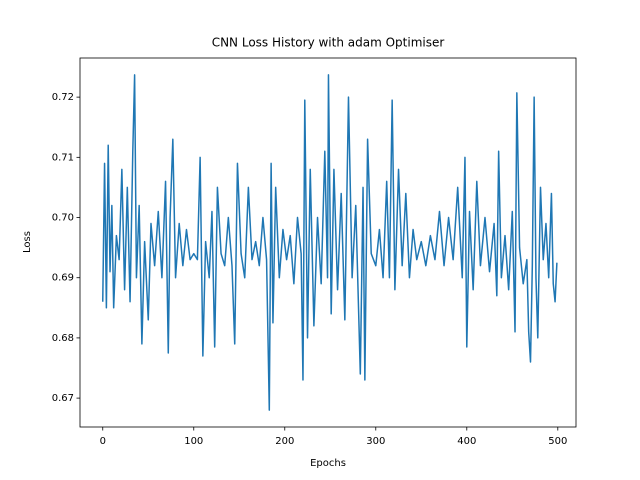 This screenshot has width=640, height=480. What do you see at coordinates (63, 97) in the screenshot?
I see `y-tick-label: 0.72` at bounding box center [63, 97].